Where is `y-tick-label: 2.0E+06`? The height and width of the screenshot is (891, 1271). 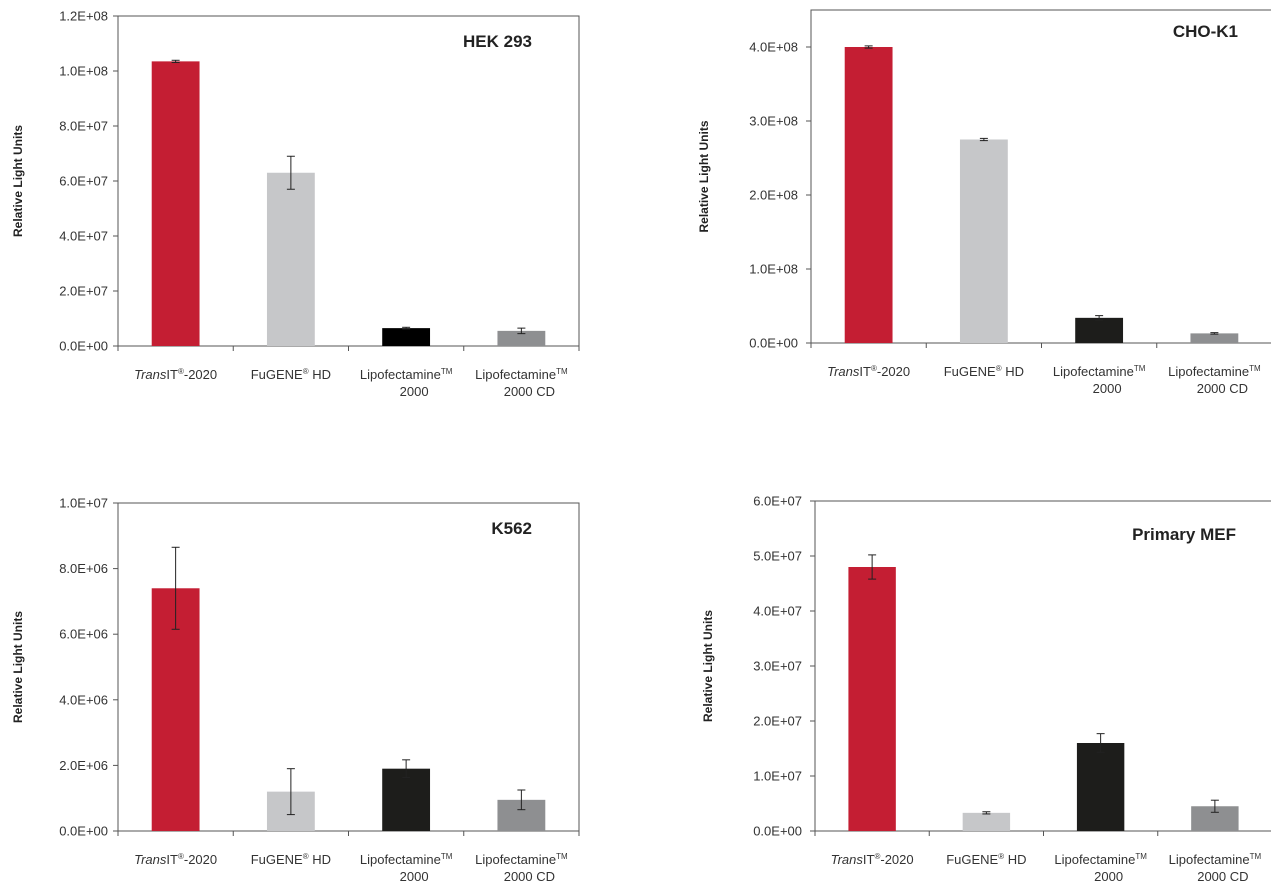
y-tick-label: 2.0E+06 is located at coordinates (83, 765).